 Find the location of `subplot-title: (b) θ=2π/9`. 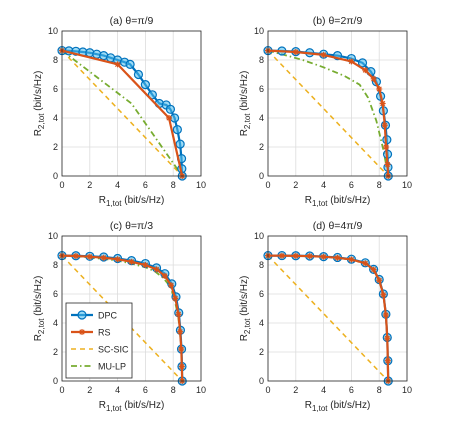

subplot-title: (b) θ=2π/9 is located at coordinates (338, 21).